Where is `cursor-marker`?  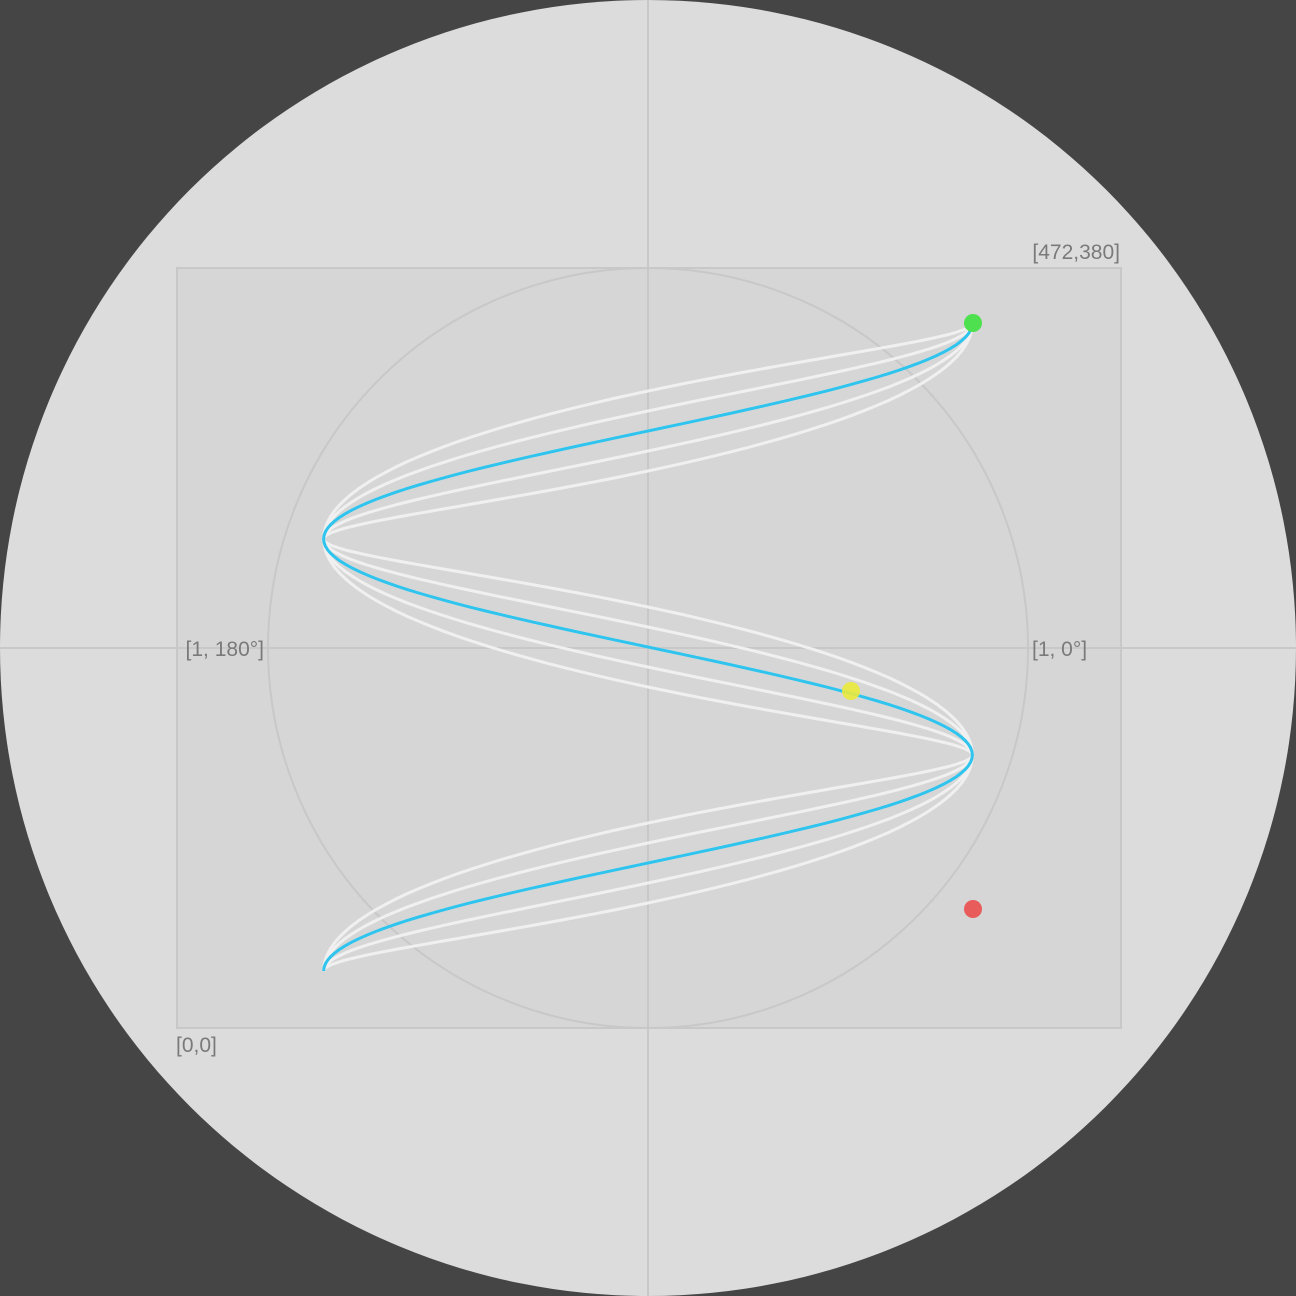 cursor-marker is located at coordinates (851, 691).